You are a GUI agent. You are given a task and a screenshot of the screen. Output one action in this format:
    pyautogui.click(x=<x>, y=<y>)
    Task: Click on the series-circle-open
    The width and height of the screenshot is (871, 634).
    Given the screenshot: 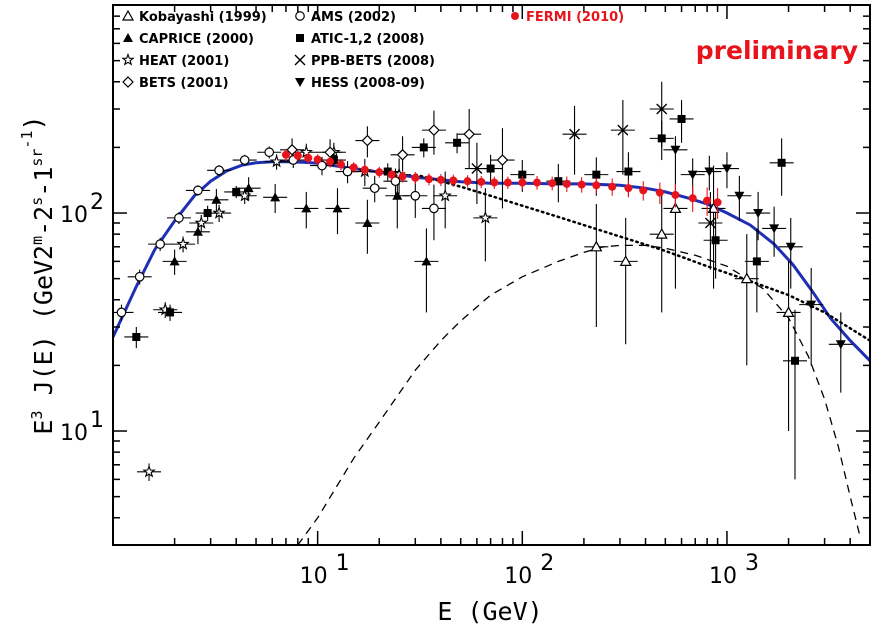 What is the action you would take?
    pyautogui.click(x=279, y=233)
    